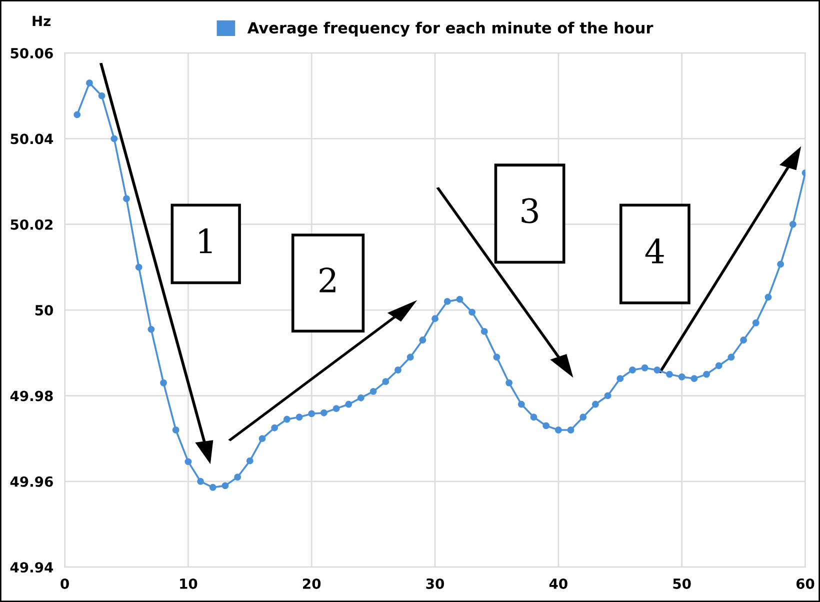  Describe the element at coordinates (450, 29) in the screenshot. I see `legend-label: Average frequency for each minute of the hour` at that location.